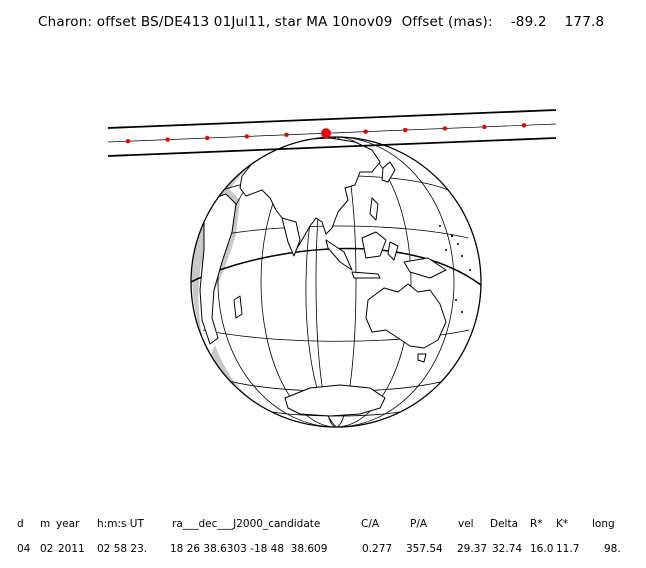  Describe the element at coordinates (218, 269) in the screenshot. I see `africa` at that location.